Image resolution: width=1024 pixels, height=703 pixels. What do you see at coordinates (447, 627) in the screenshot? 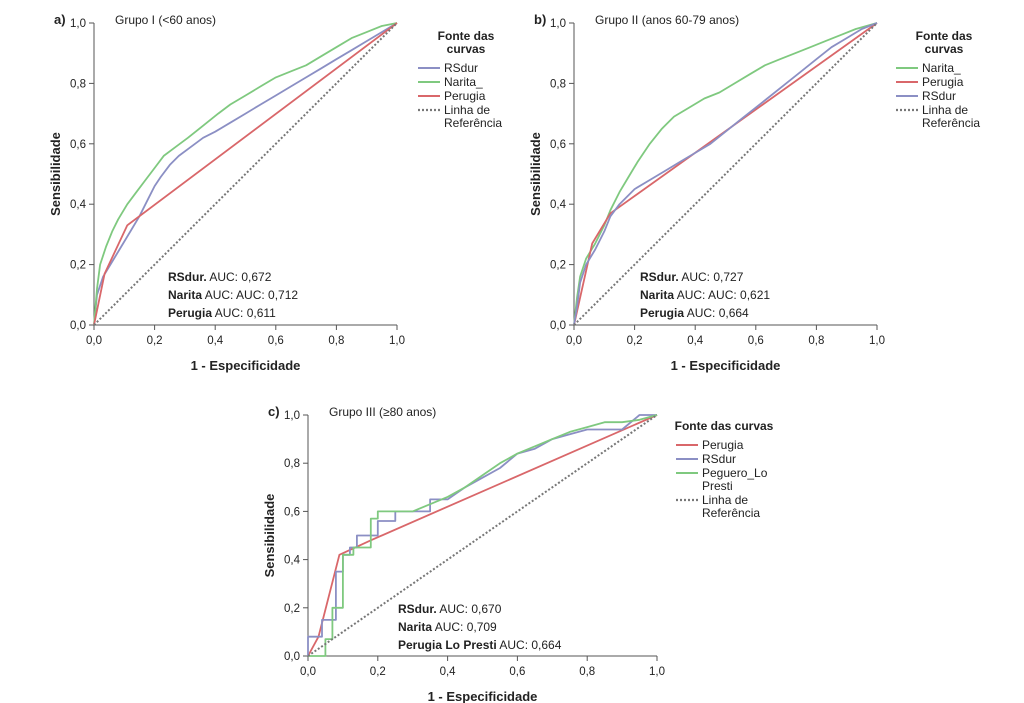
I see `auc-text: Narita AUC: 0,709` at bounding box center [447, 627].